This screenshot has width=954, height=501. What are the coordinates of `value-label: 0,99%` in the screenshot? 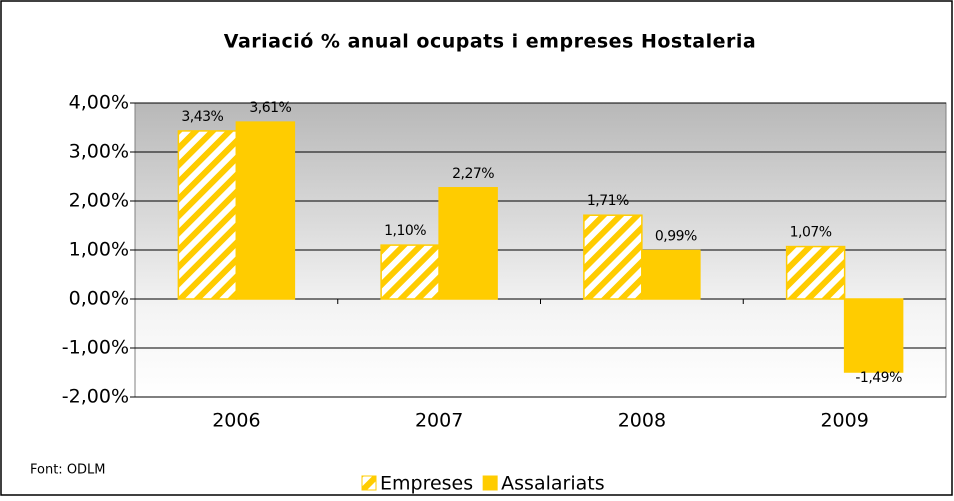 It's located at (676, 236).